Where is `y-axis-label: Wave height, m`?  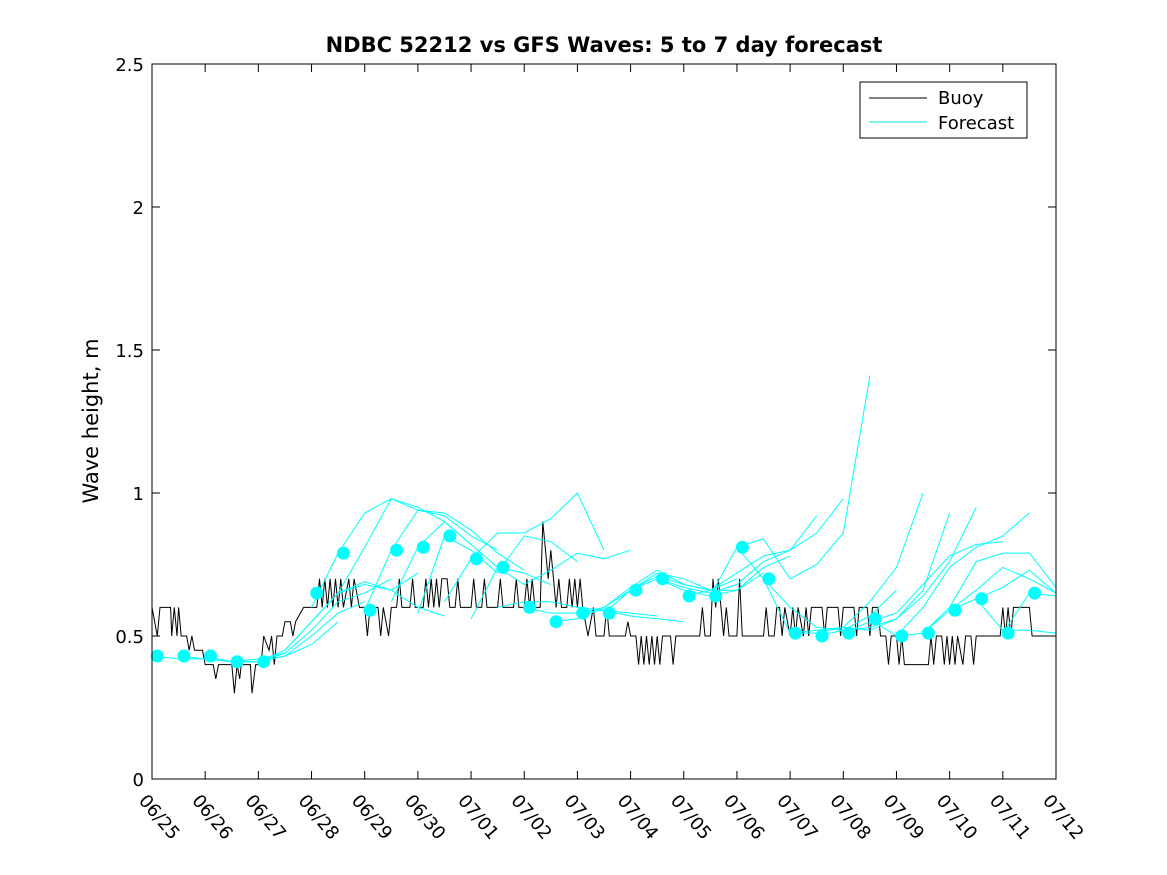
y-axis-label: Wave height, m is located at coordinates (91, 420).